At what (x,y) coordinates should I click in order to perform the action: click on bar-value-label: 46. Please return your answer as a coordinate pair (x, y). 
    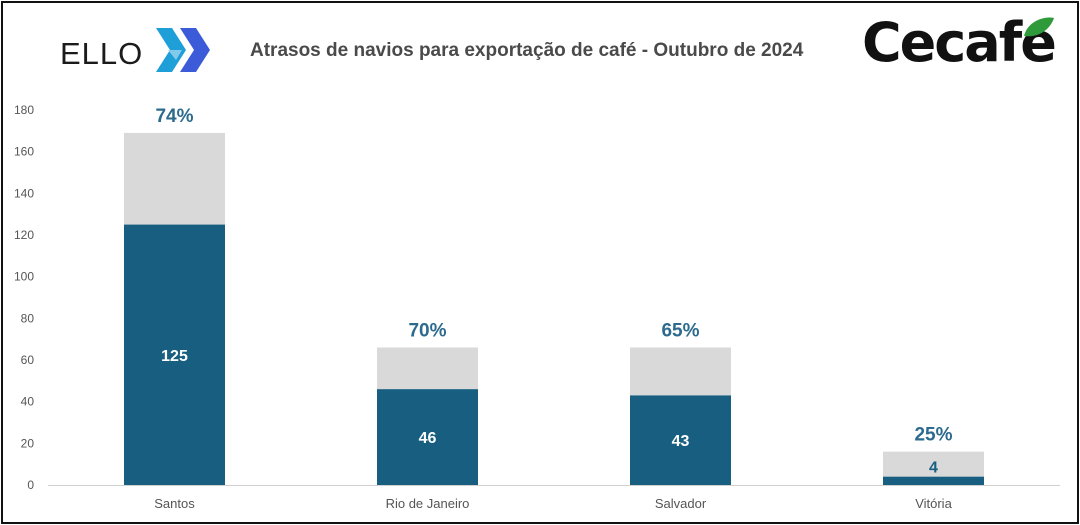
    Looking at the image, I should click on (428, 438).